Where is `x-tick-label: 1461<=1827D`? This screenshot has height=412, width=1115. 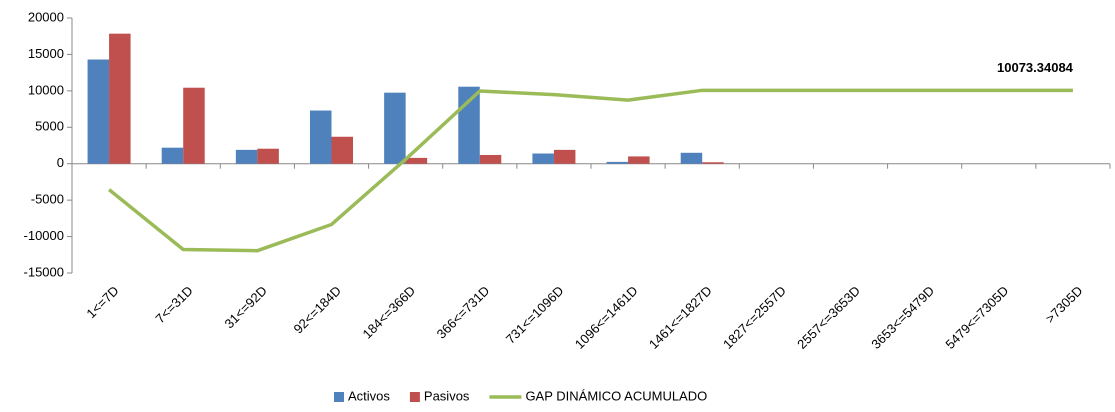
x-tick-label: 1461<=1827D is located at coordinates (680, 317).